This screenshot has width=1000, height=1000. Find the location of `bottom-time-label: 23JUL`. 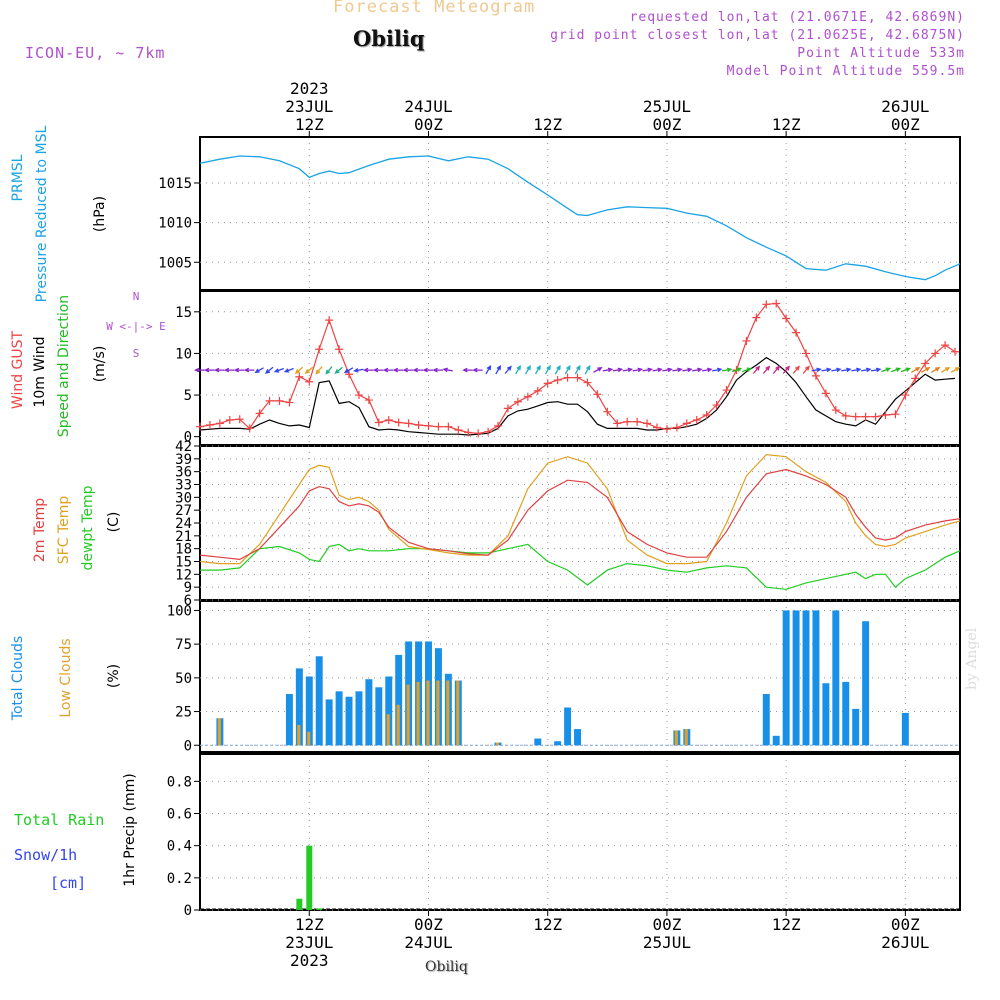

bottom-time-label: 23JUL is located at coordinates (309, 942).